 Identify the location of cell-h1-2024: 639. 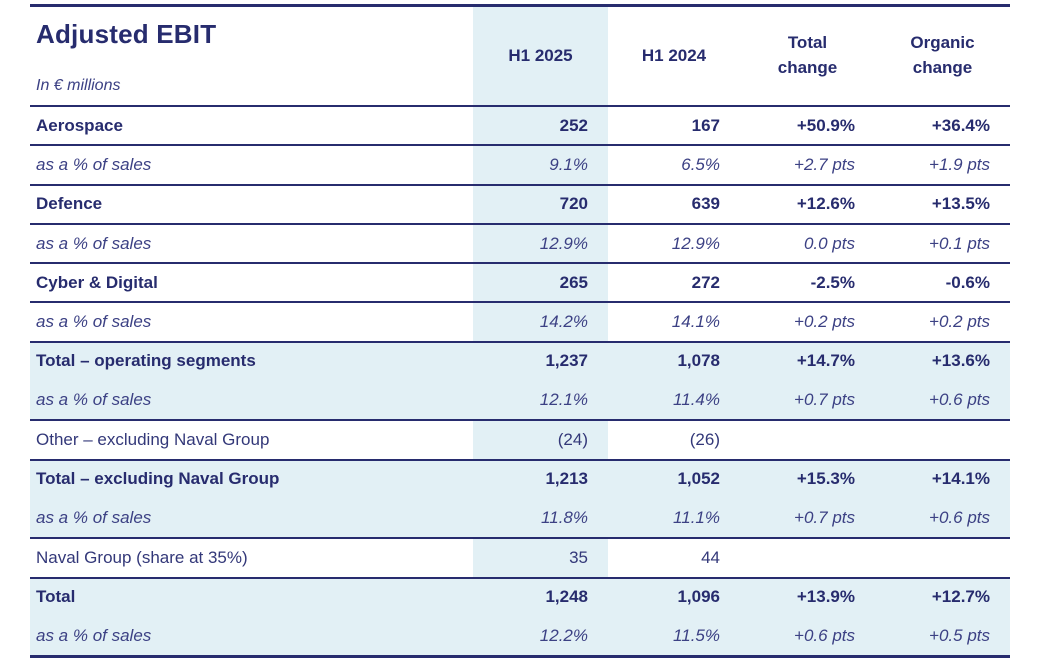
(705, 204).